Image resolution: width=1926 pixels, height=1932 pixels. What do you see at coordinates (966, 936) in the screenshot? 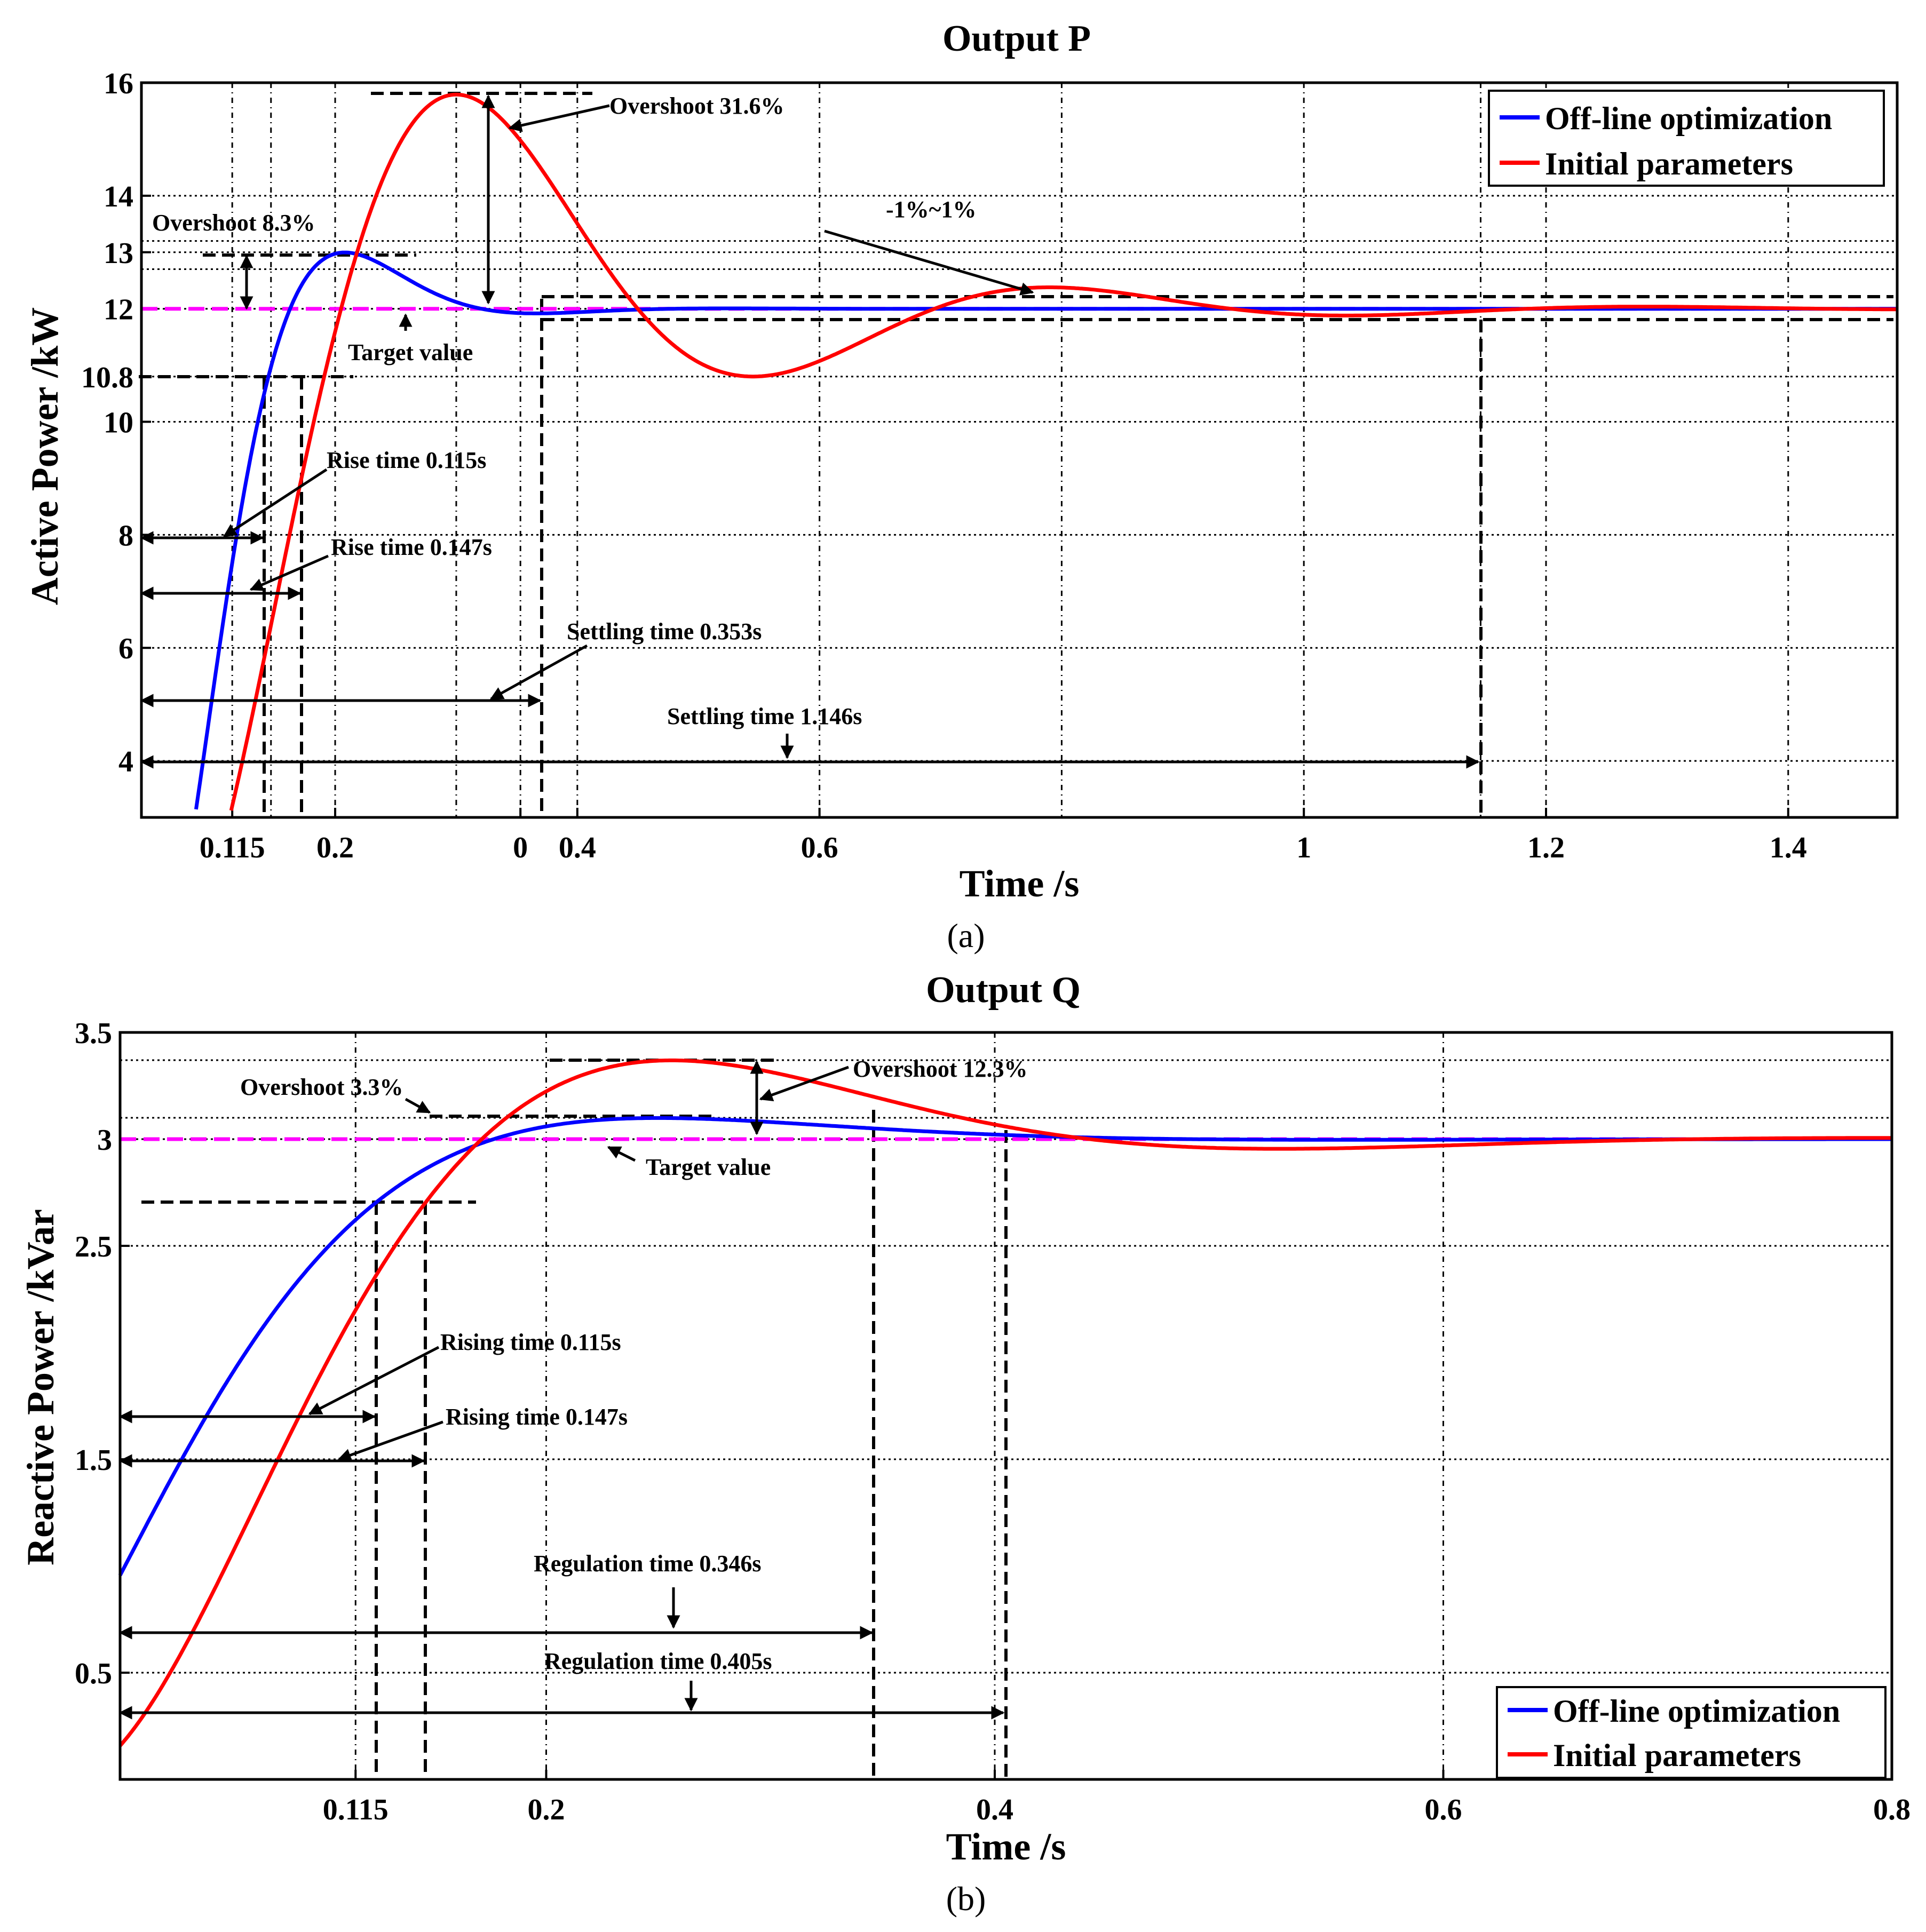
I see `panel-a-subcaption: (a)` at bounding box center [966, 936].